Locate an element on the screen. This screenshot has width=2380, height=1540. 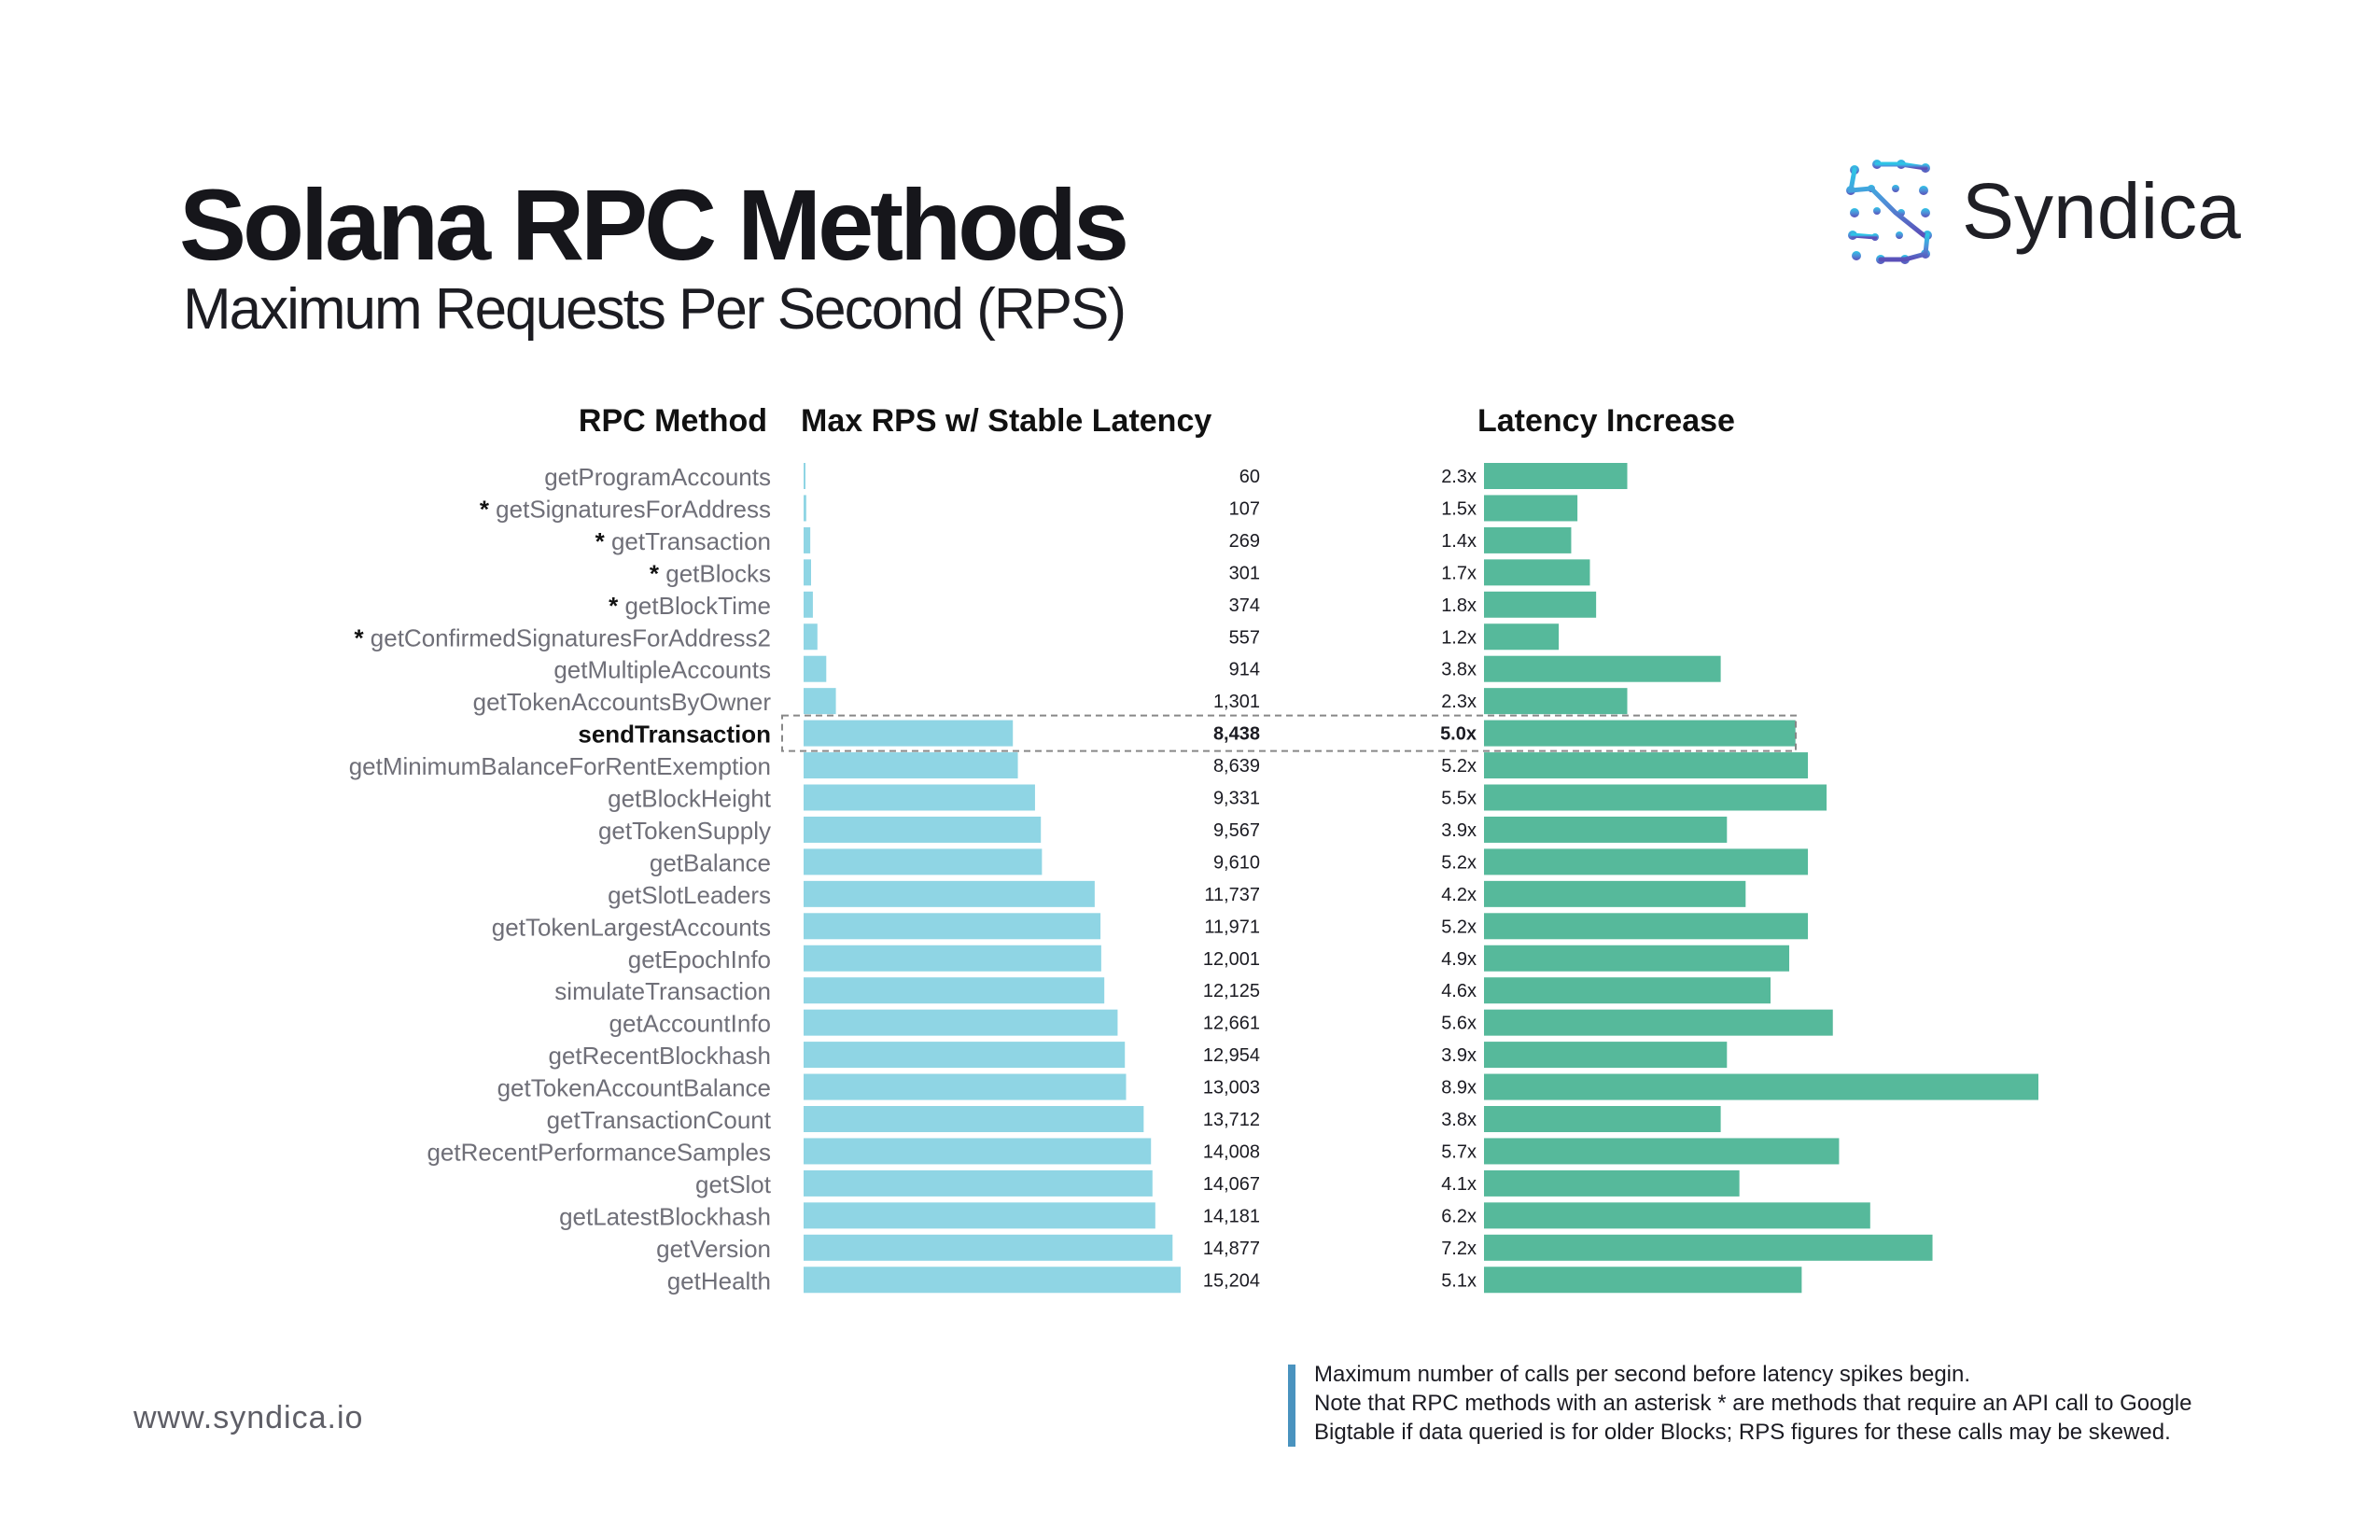
rps-value-label: 9,610 is located at coordinates (1236, 862).